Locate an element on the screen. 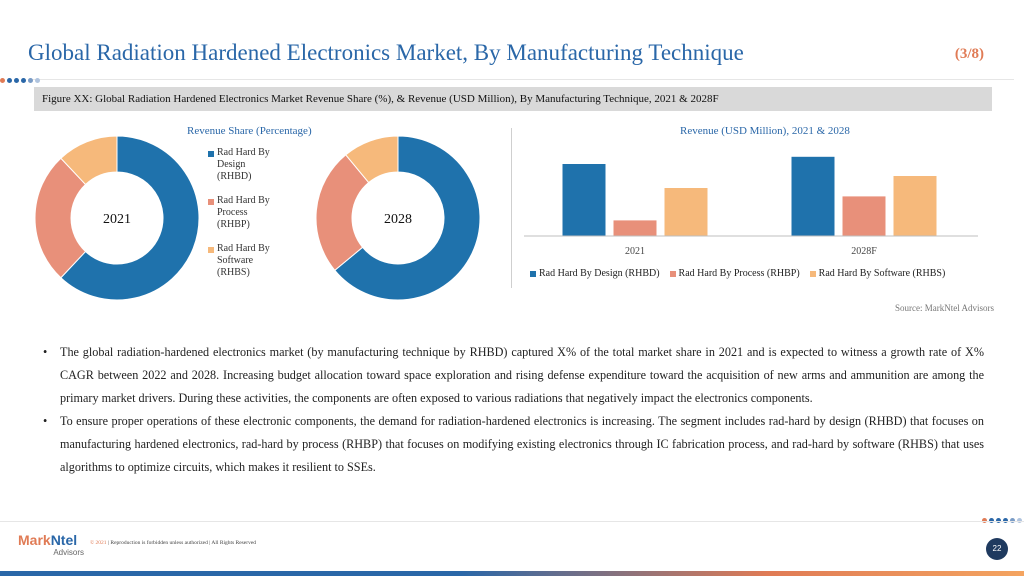 The height and width of the screenshot is (576, 1024). legend-swatch-rhbs is located at coordinates (211, 250).